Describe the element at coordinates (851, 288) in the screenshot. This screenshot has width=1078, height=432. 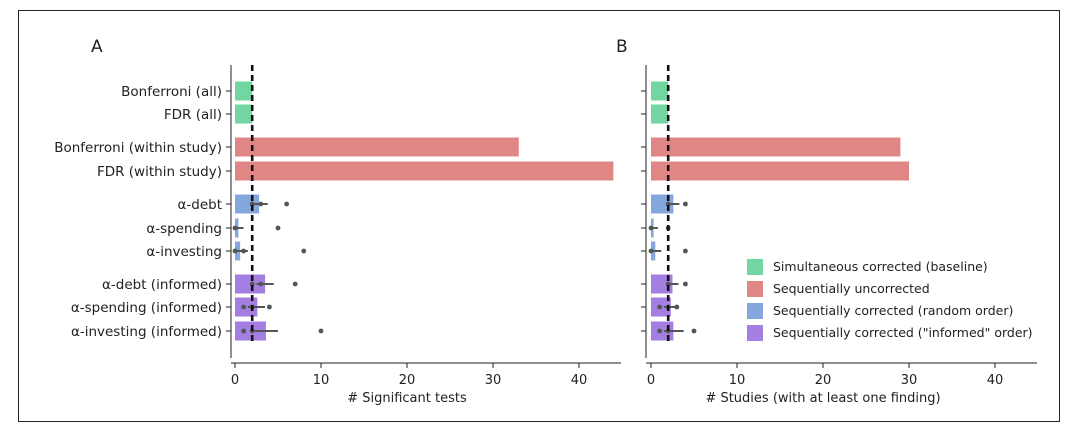
I see `legend-label: Sequentially uncorrected` at that location.